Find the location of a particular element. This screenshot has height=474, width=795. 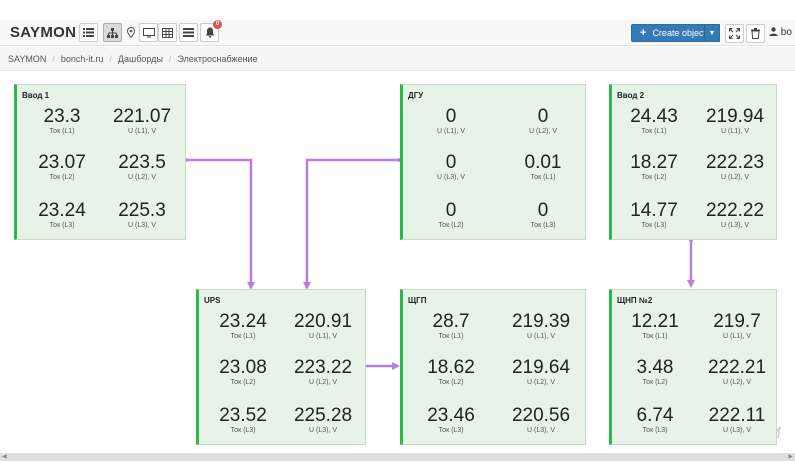

metric-value: 219.94 is located at coordinates (735, 116).